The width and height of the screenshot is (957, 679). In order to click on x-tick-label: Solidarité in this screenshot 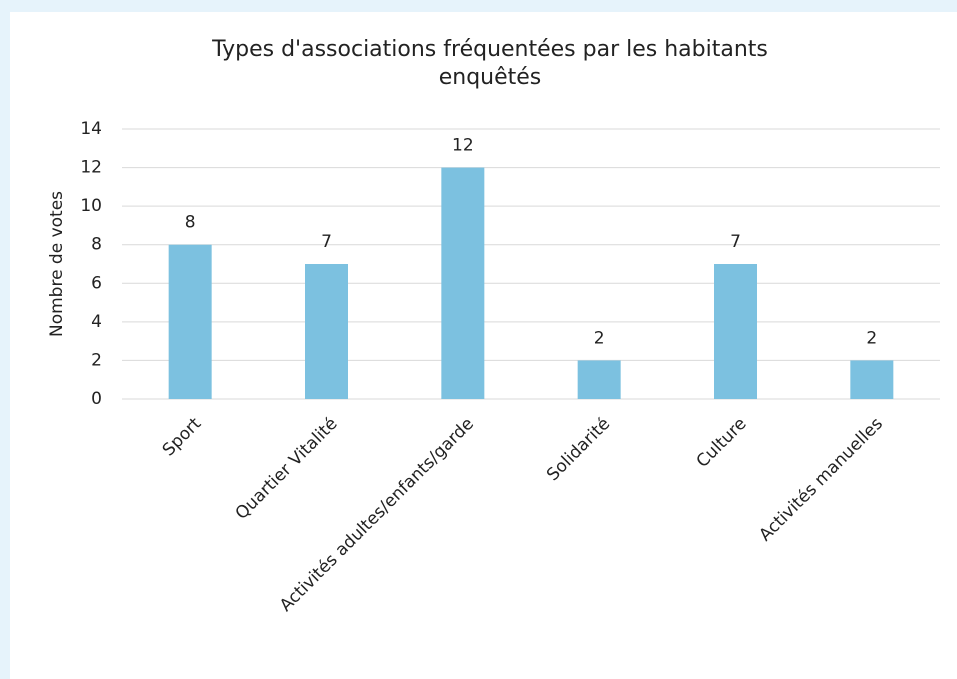, I will do `click(578, 449)`.